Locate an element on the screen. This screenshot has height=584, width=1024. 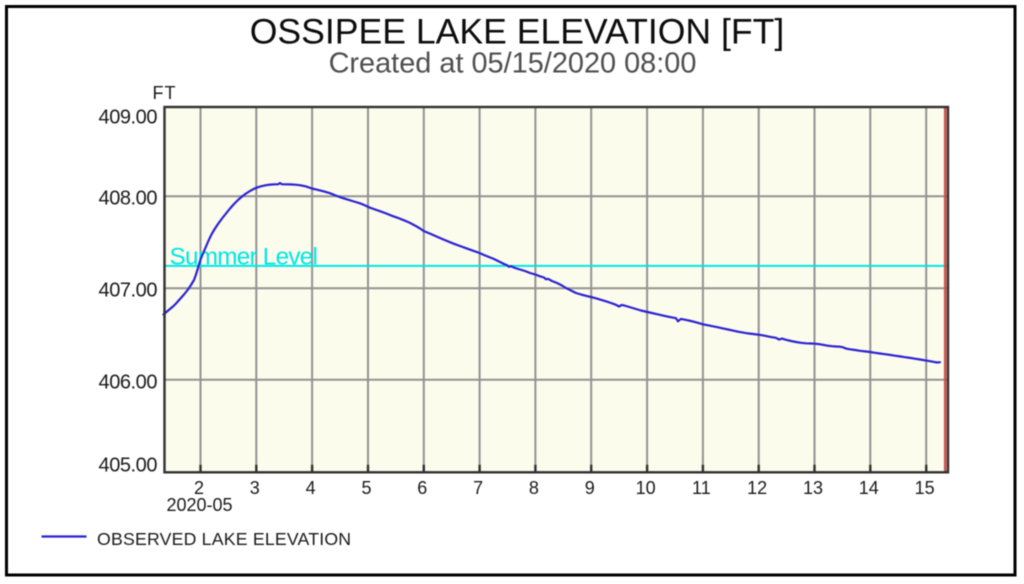
svg-text: 2 is located at coordinates (199, 488).